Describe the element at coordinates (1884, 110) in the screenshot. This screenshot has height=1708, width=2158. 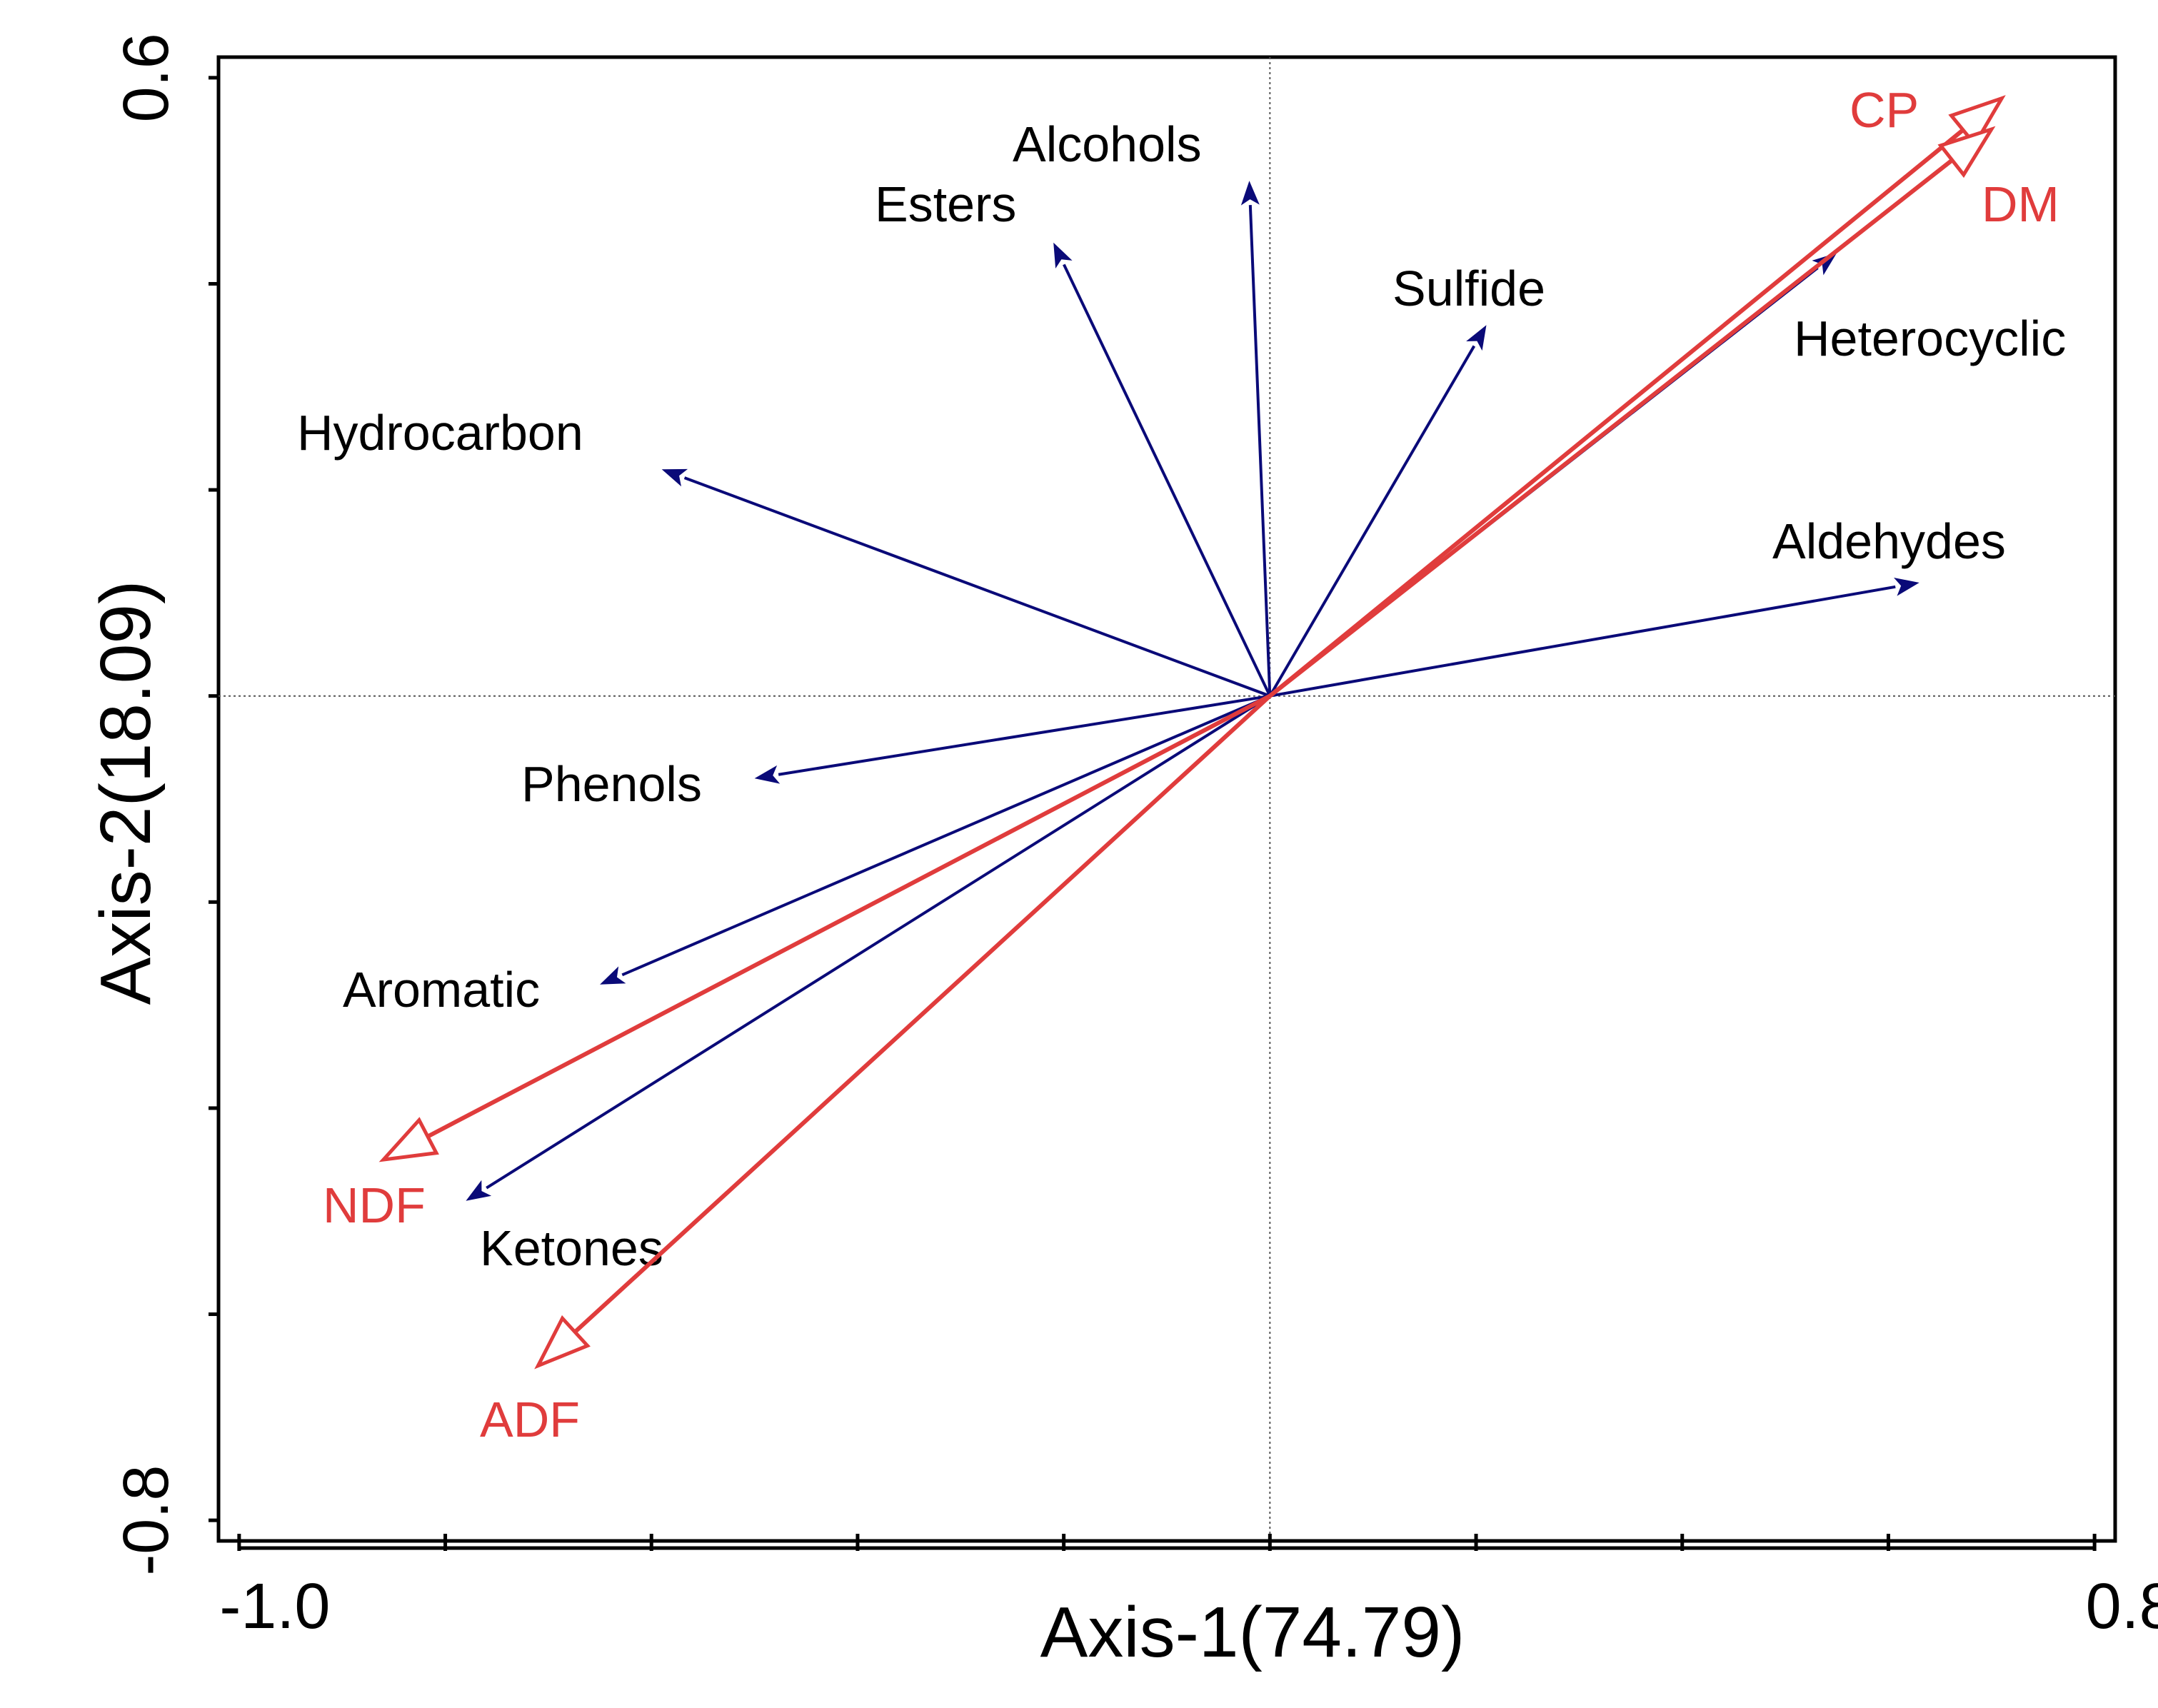
I see `env-label: CP` at that location.